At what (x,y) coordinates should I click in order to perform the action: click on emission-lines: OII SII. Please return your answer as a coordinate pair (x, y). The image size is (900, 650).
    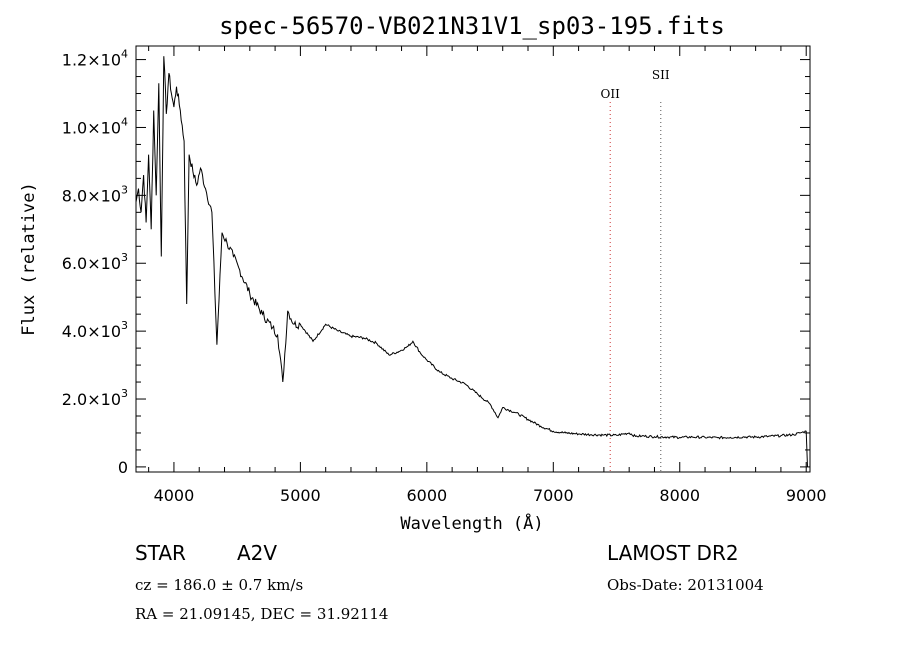
    Looking at the image, I should click on (635, 270).